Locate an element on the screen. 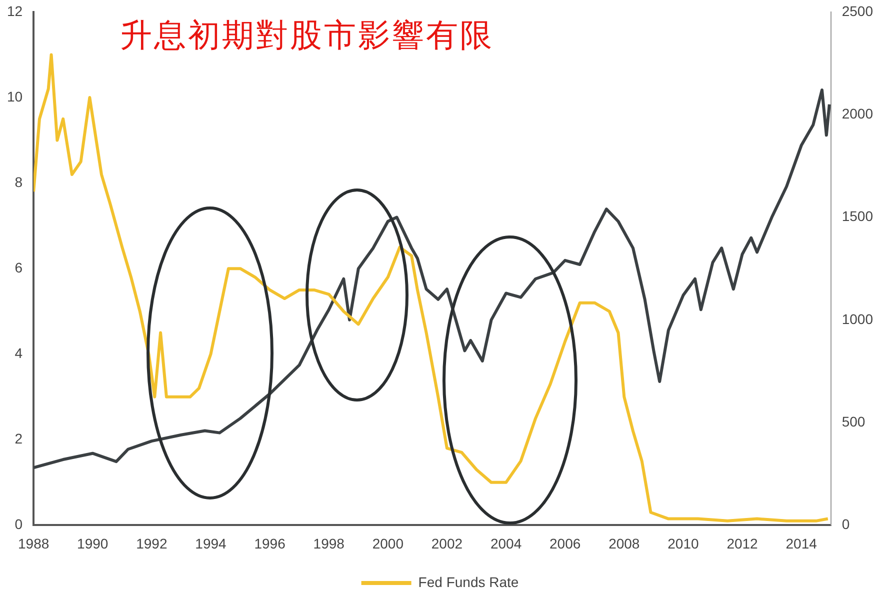  y2-tick-label: 0 is located at coordinates (846, 524).